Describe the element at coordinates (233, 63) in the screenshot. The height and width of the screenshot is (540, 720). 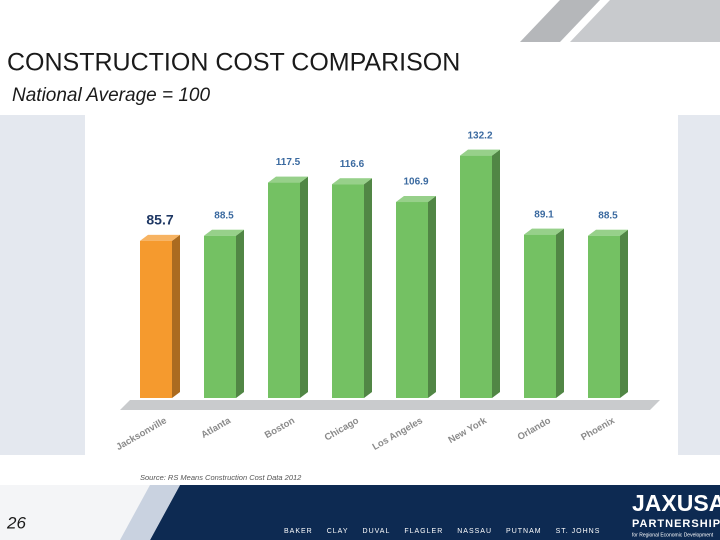
I see `slide-title: CONSTRUCTION COST COMPARISON` at that location.